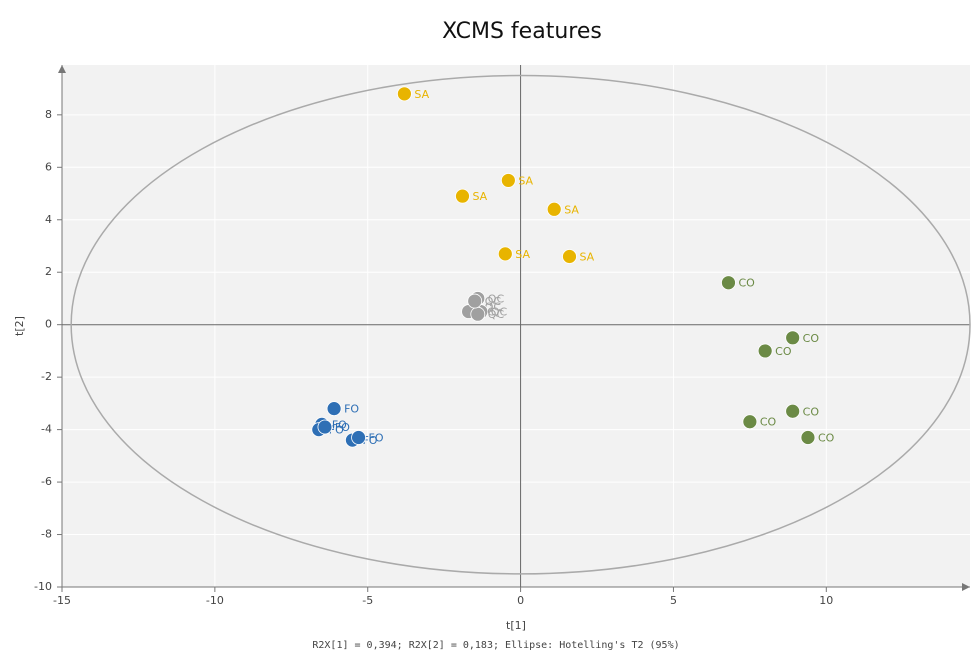  Describe the element at coordinates (46, 534) in the screenshot. I see `y-tick-label: -8` at that location.